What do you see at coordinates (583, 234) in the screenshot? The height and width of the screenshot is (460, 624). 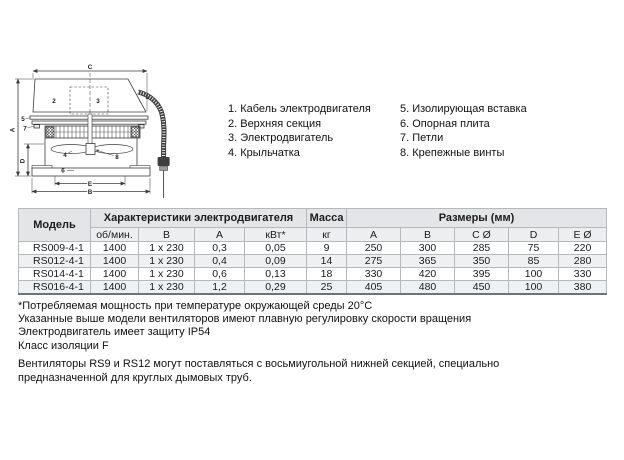 I see `subheader-dim-e: E Ø` at bounding box center [583, 234].